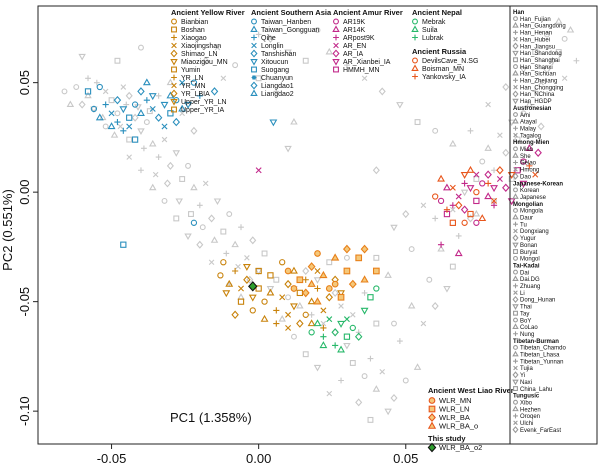 The image size is (600, 474). What do you see at coordinates (450, 61) in the screenshot?
I see `legend-label: DevilsCave_N.SG` at bounding box center [450, 61].